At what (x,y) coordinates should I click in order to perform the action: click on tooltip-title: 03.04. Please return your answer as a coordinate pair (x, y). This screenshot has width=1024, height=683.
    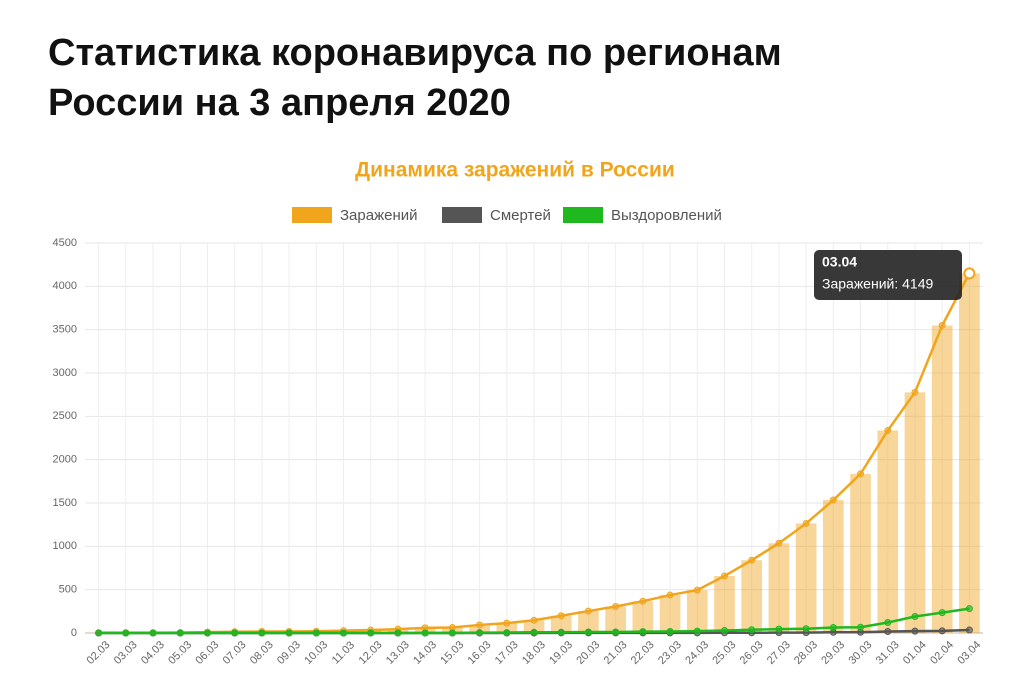
    Looking at the image, I should click on (839, 262).